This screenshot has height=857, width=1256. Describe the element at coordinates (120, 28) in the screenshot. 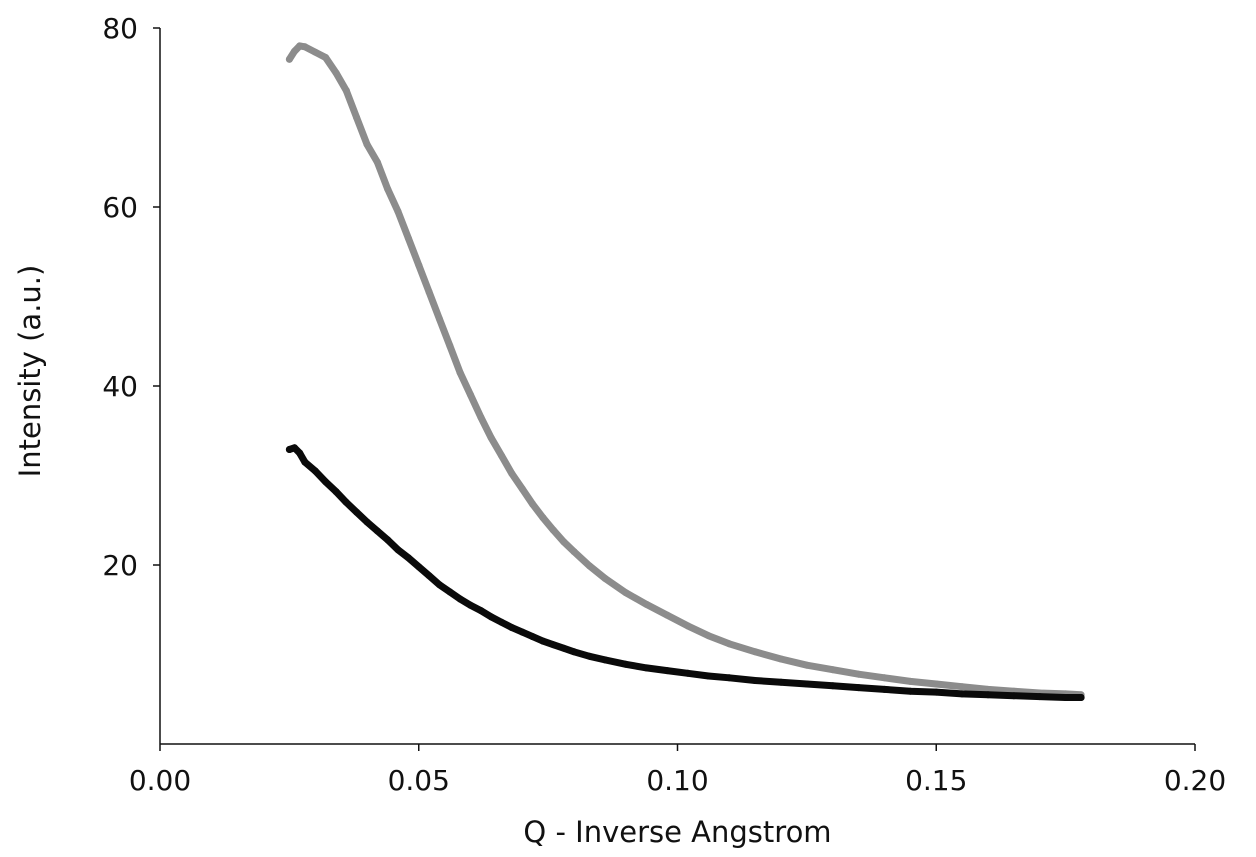

I see `y-tick-label: 80` at that location.